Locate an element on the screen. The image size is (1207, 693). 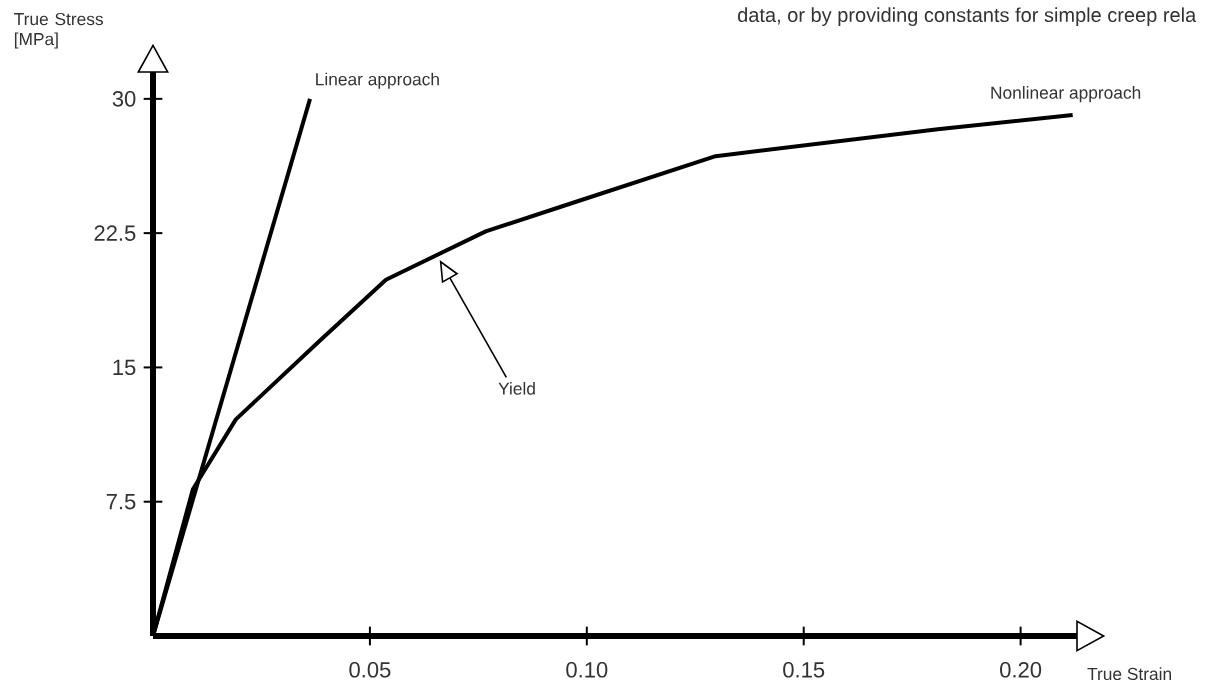
series-label: Linear approach is located at coordinates (377, 80).